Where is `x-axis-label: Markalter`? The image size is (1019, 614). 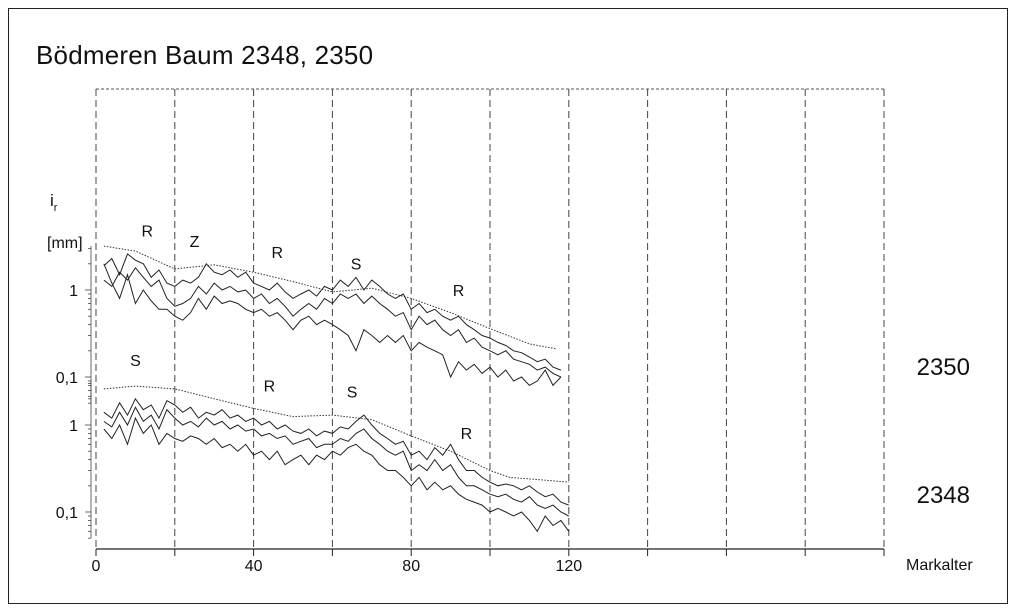 x-axis-label: Markalter is located at coordinates (939, 565).